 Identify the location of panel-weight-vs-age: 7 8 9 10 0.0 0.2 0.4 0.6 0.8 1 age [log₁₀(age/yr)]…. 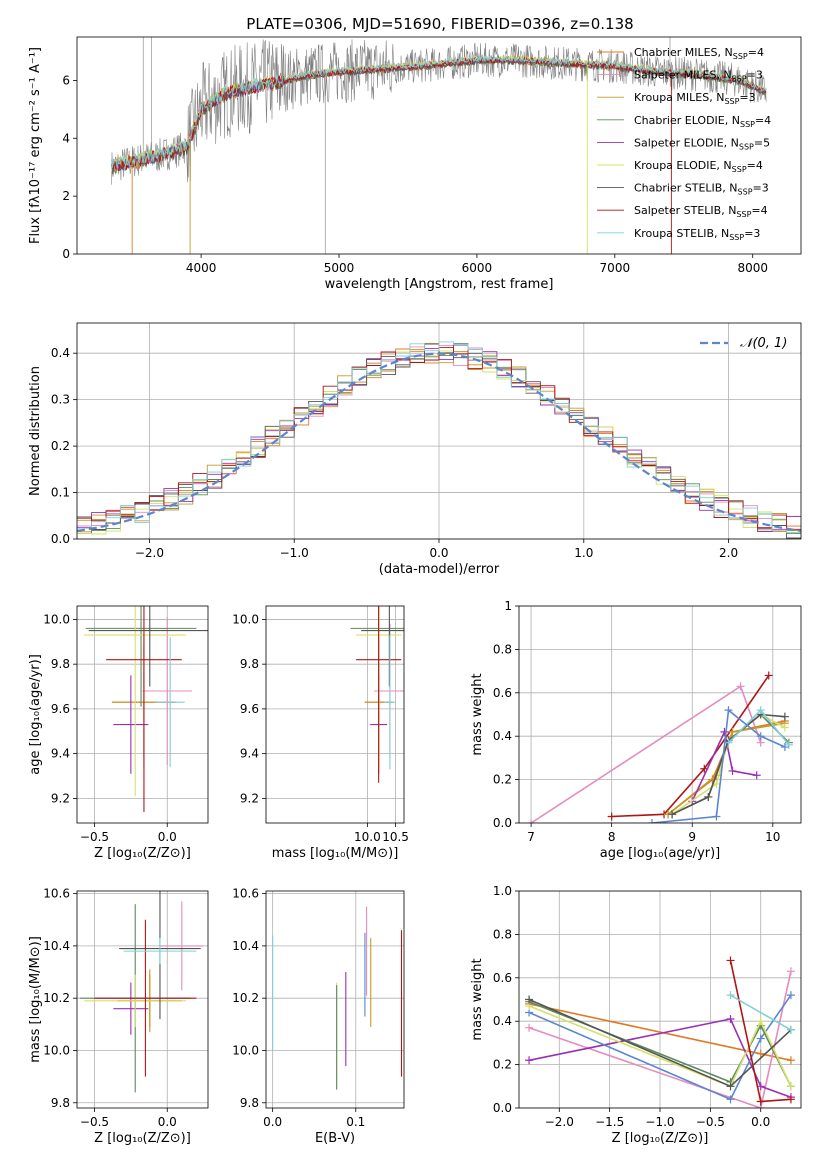
(636, 730).